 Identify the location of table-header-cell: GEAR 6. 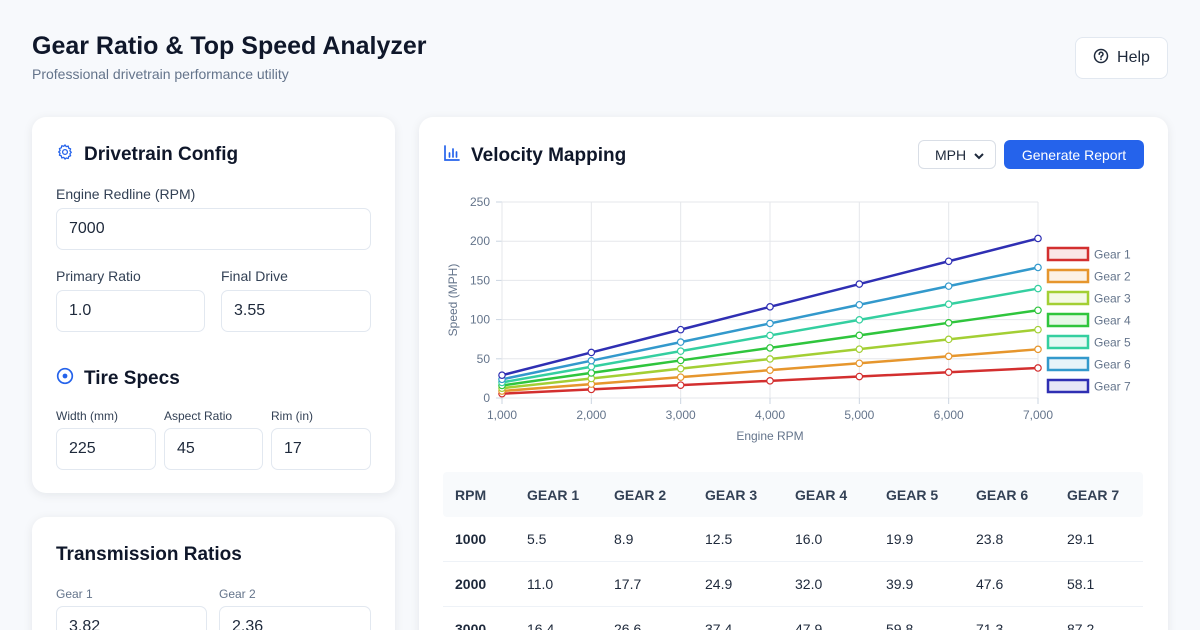
(1002, 494).